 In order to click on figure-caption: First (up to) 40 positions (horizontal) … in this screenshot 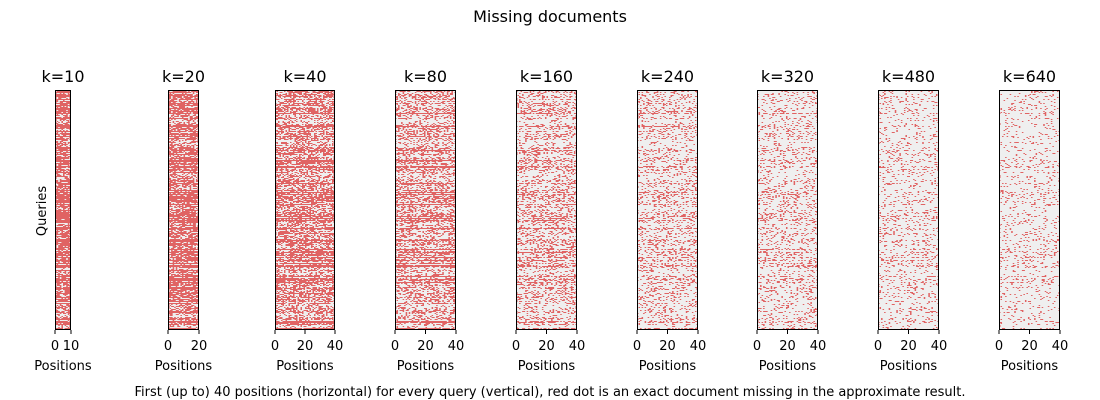, I will do `click(550, 392)`.